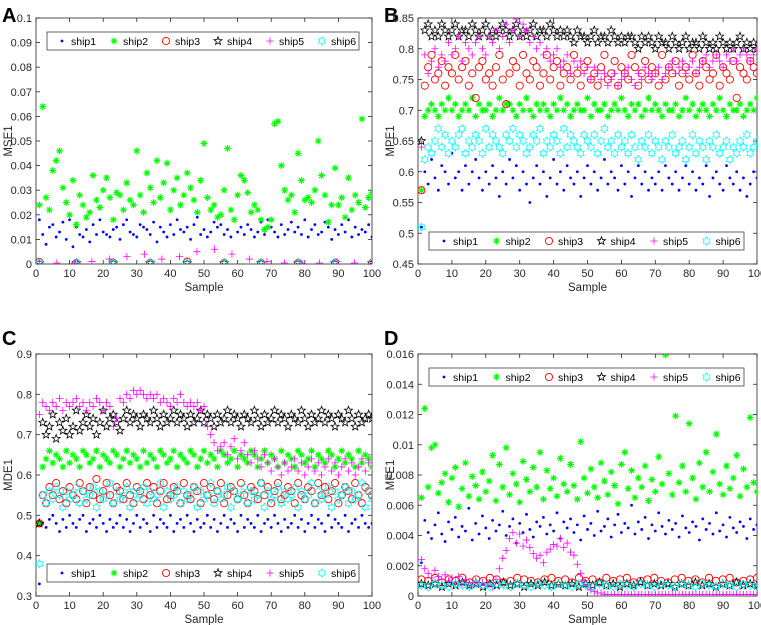 The image size is (761, 625). Describe the element at coordinates (452, 606) in the screenshot. I see `x-tick-label: 10` at that location.